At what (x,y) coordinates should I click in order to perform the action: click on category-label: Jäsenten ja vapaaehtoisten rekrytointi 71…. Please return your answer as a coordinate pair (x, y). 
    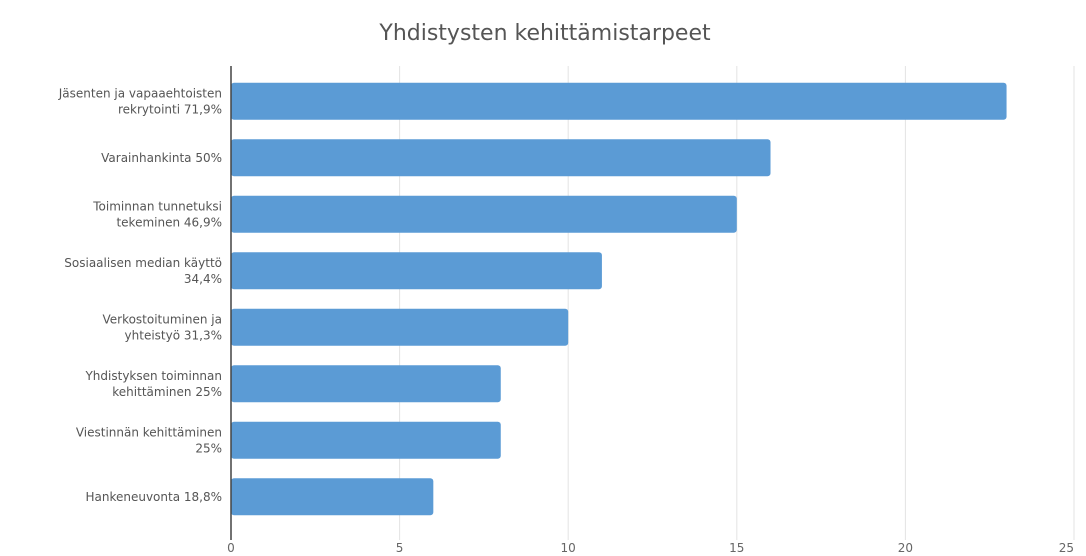
    Looking at the image, I should click on (140, 101).